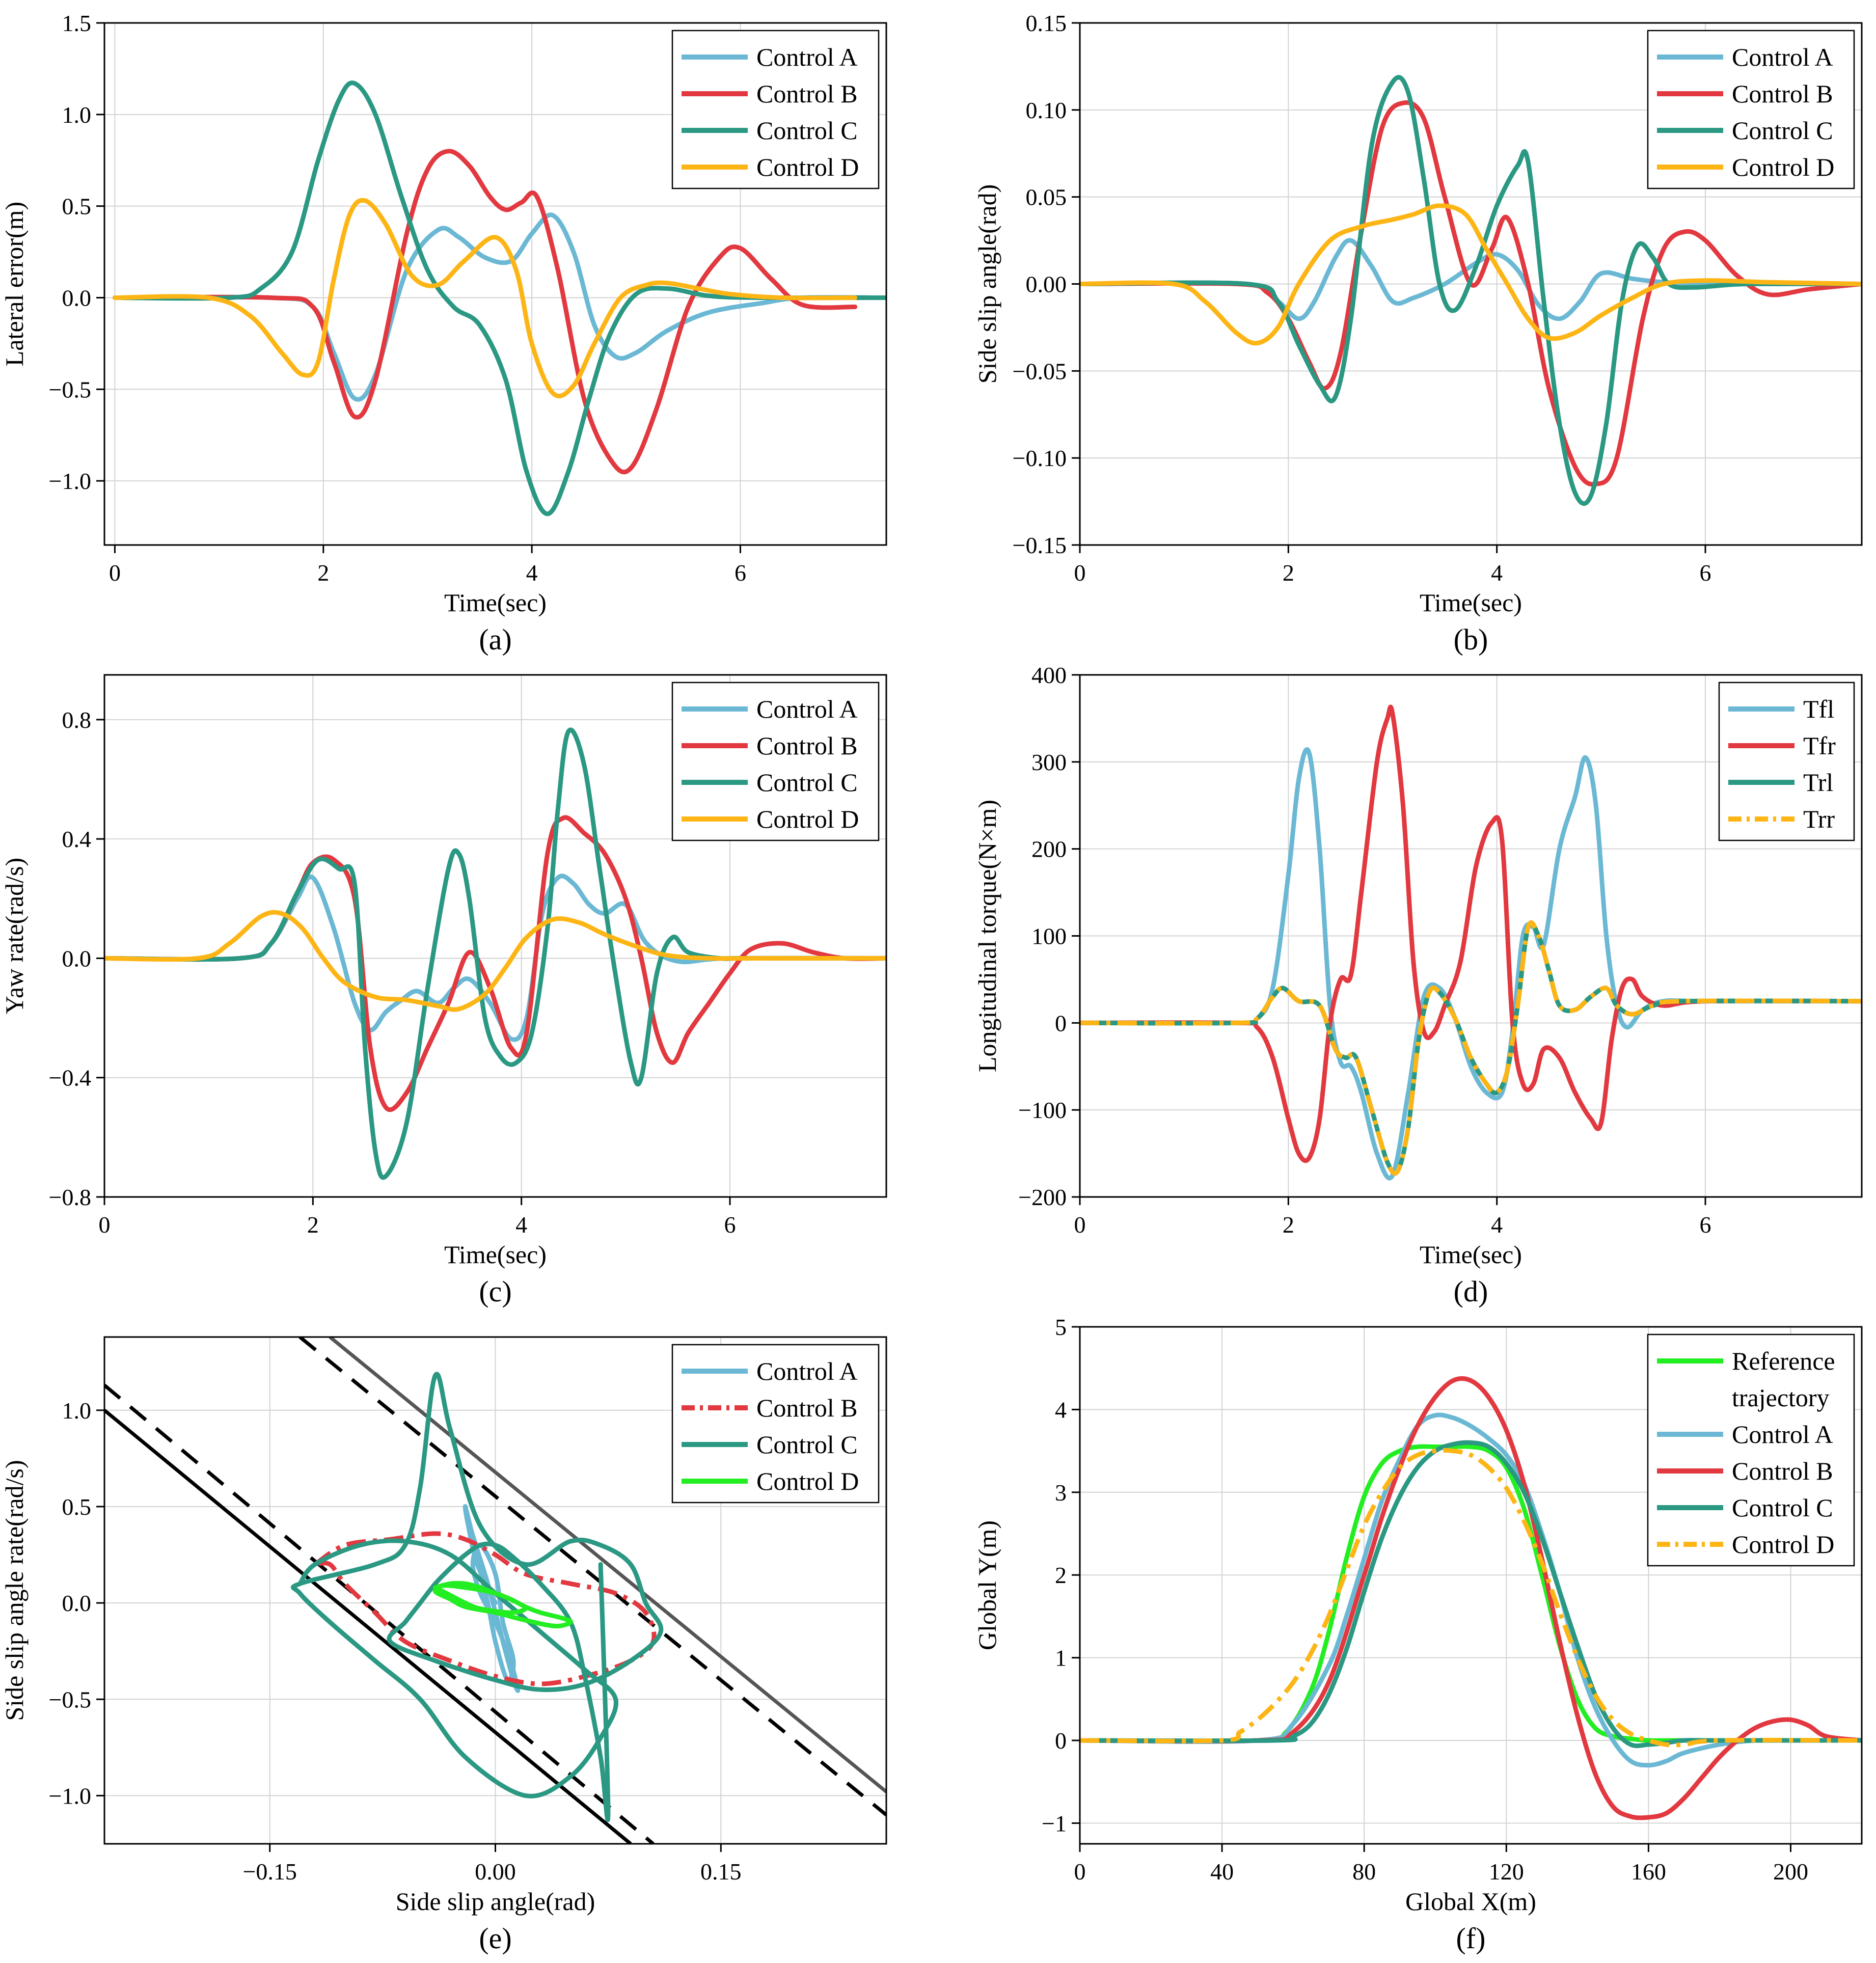  I want to click on panel-caption: (a), so click(495, 639).